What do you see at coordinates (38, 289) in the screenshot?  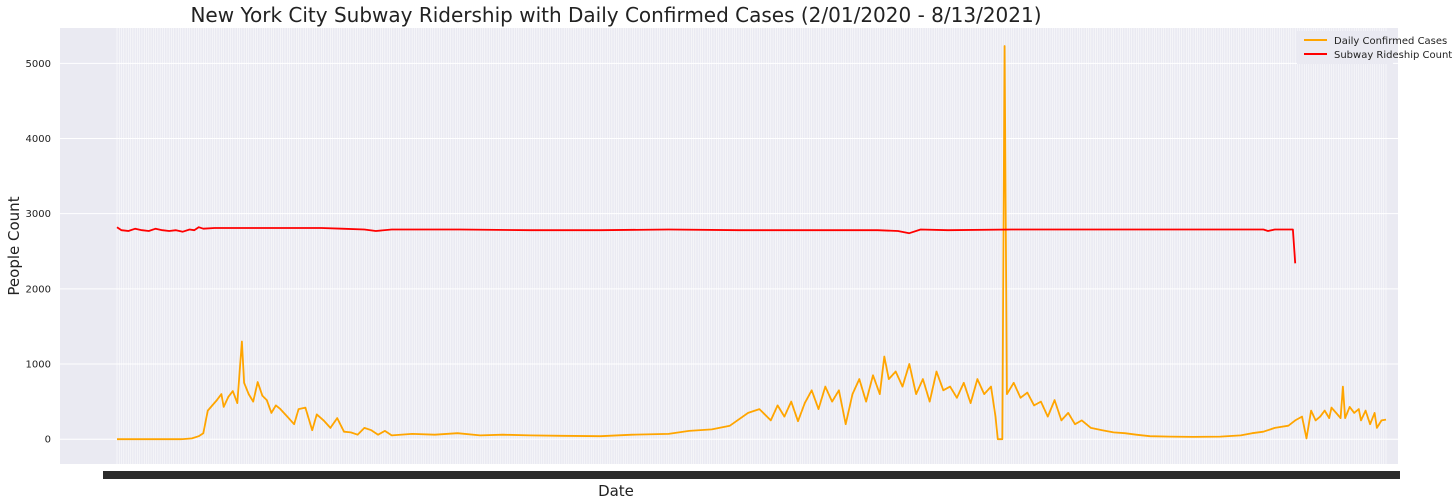 I see `y-tick-label: 2000` at bounding box center [38, 289].